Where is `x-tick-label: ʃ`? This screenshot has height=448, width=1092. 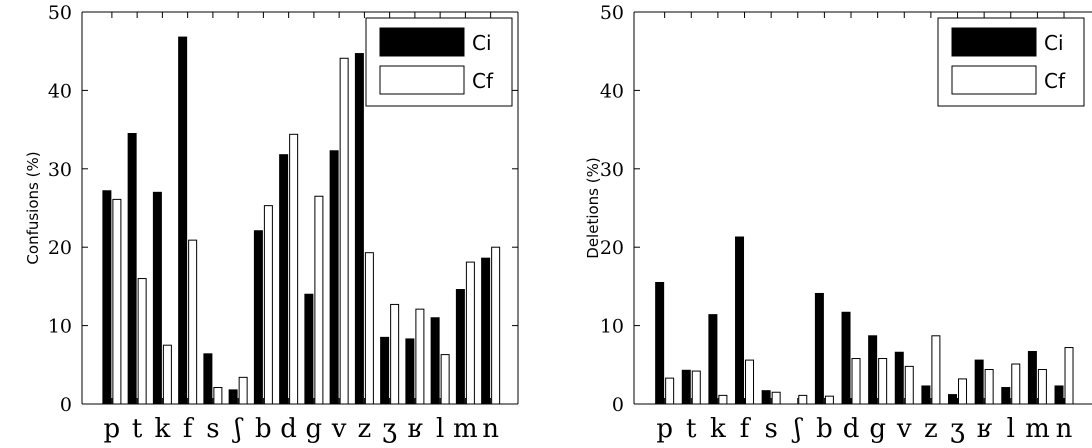
x-tick-label: ʃ is located at coordinates (238, 429).